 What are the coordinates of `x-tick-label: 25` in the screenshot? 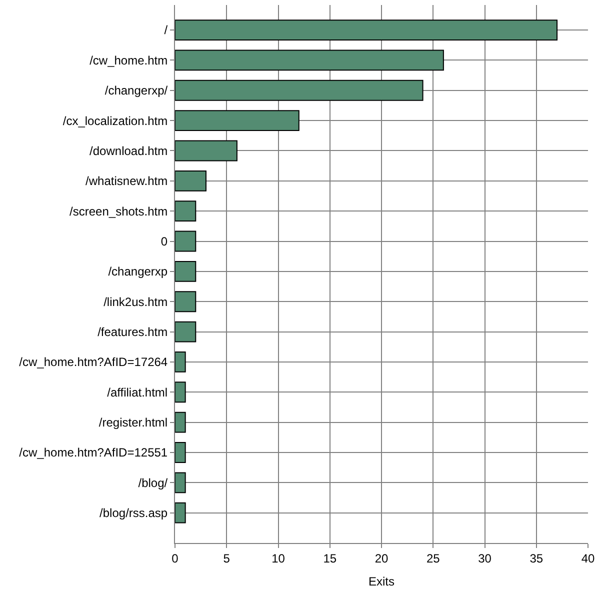 It's located at (433, 558).